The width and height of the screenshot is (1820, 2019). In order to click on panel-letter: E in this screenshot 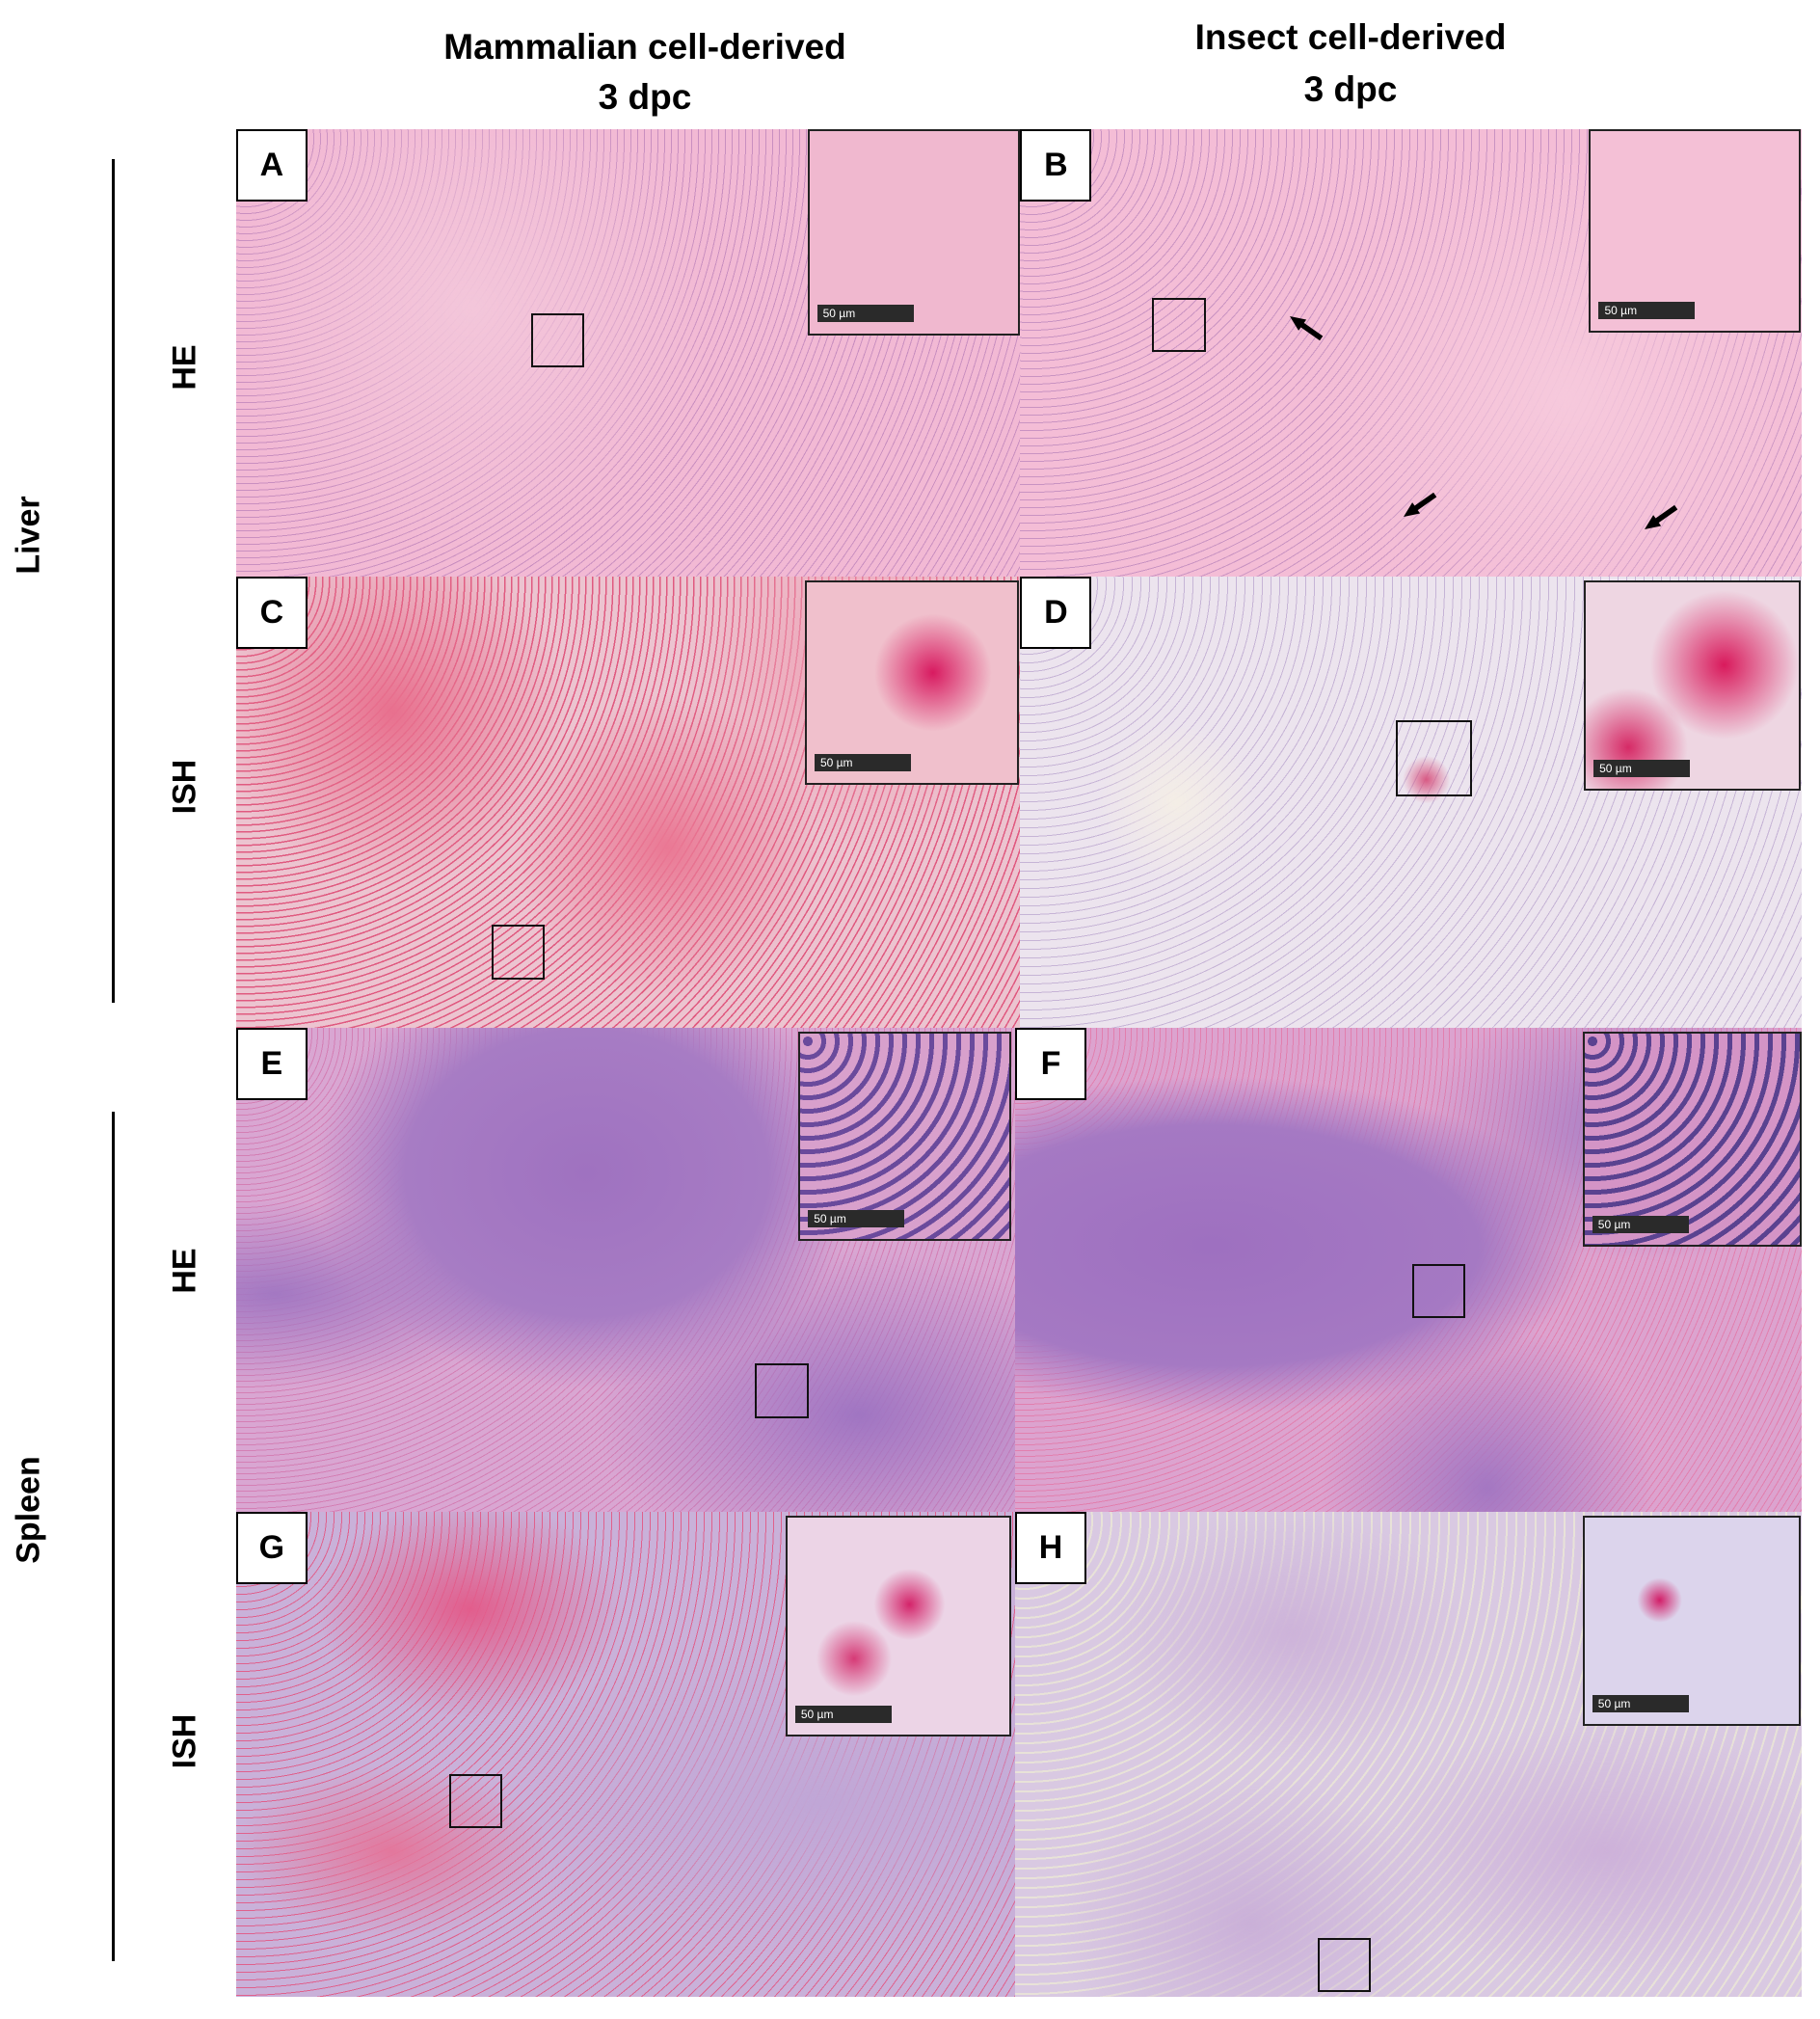, I will do `click(271, 1064)`.